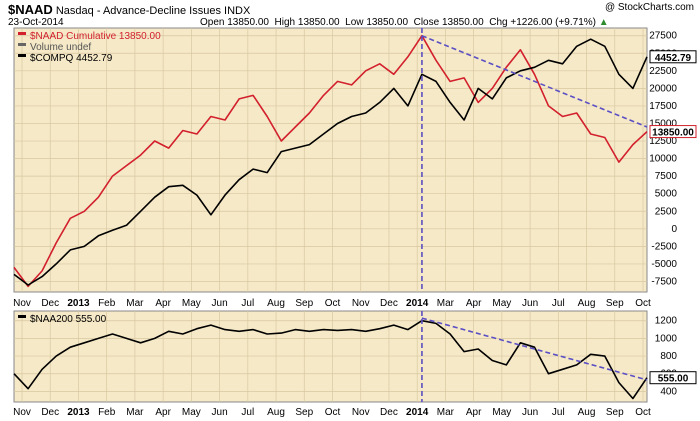 The height and width of the screenshot is (421, 700). Describe the element at coordinates (666, 176) in the screenshot. I see `y-tick-label: 7500` at that location.